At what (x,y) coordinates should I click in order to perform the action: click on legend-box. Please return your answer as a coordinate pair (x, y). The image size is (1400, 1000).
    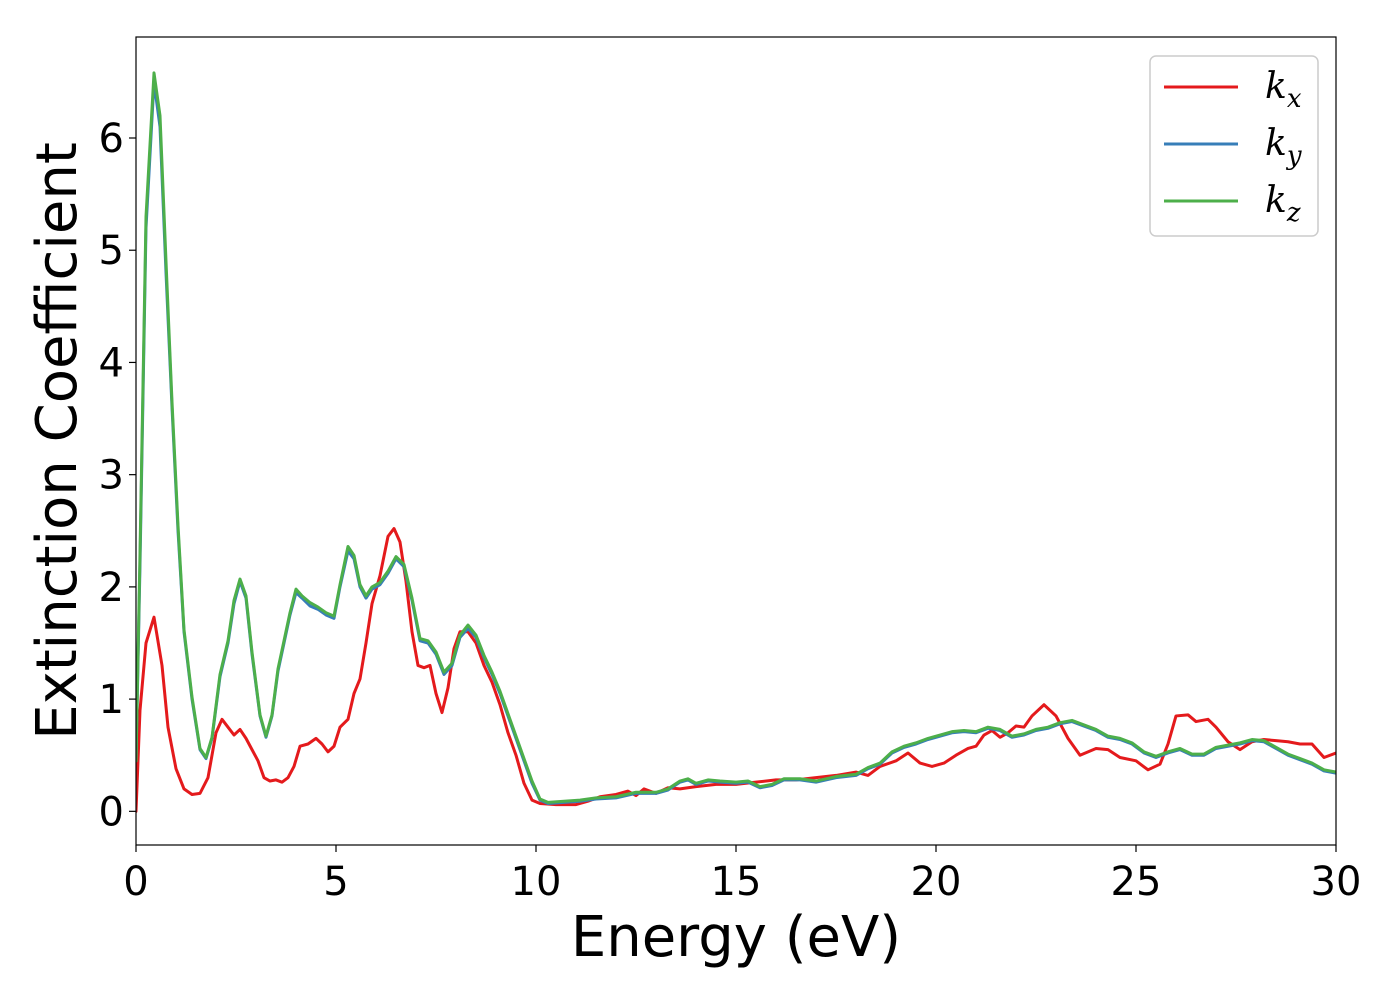
    Looking at the image, I should click on (1234, 146).